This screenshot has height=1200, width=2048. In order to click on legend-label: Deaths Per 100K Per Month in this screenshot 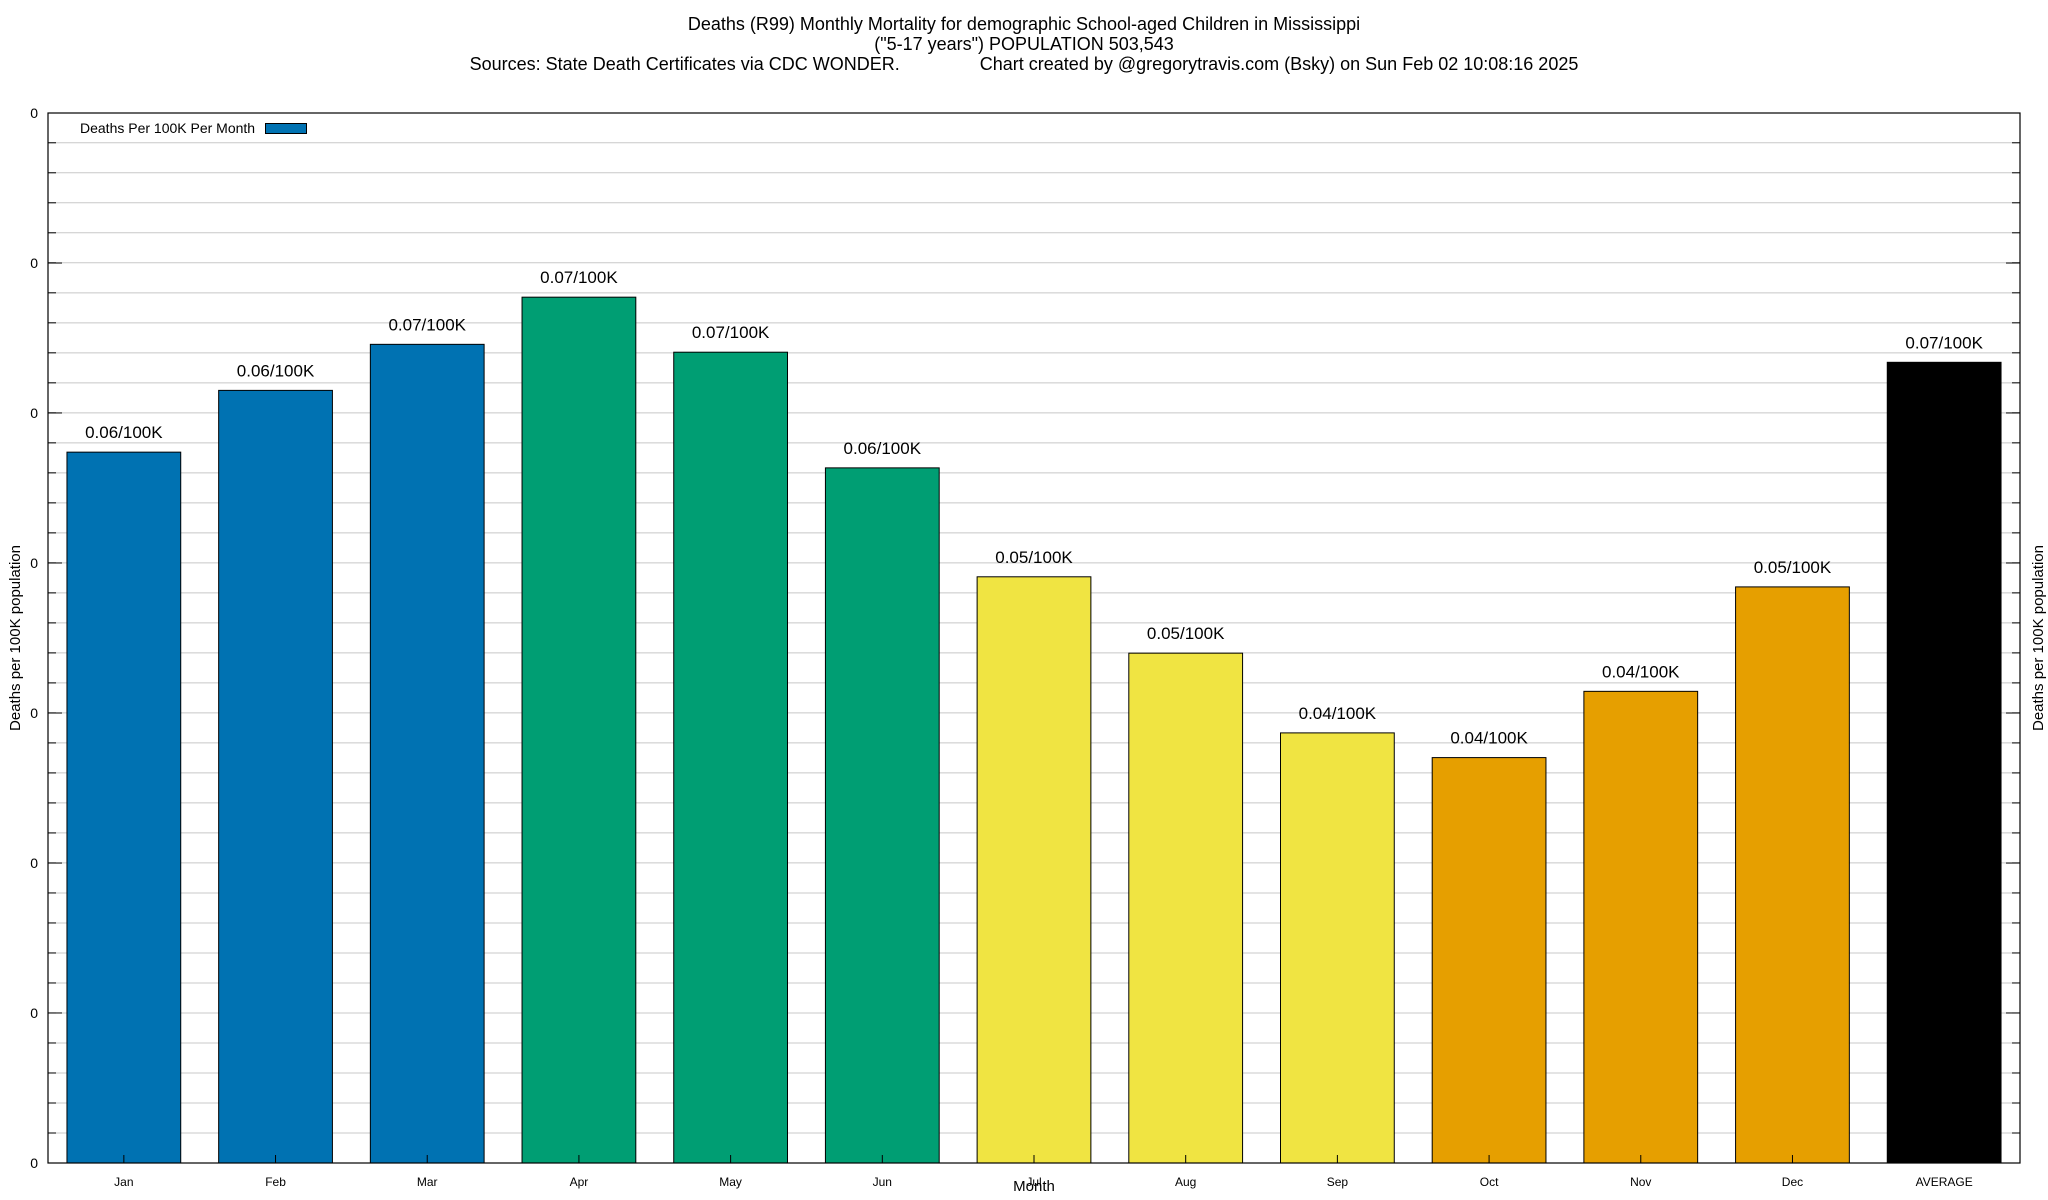, I will do `click(168, 128)`.